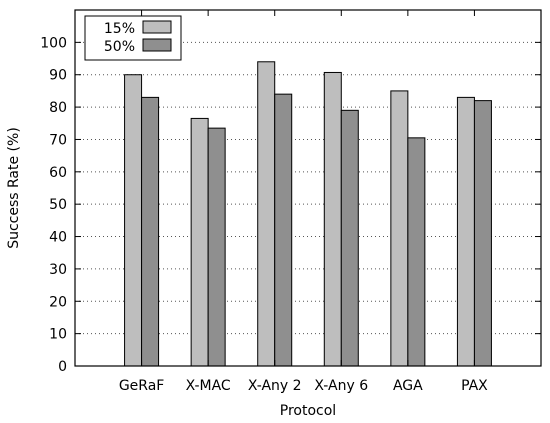 This screenshot has height=423, width=550. I want to click on legend-label: 50%, so click(119, 47).